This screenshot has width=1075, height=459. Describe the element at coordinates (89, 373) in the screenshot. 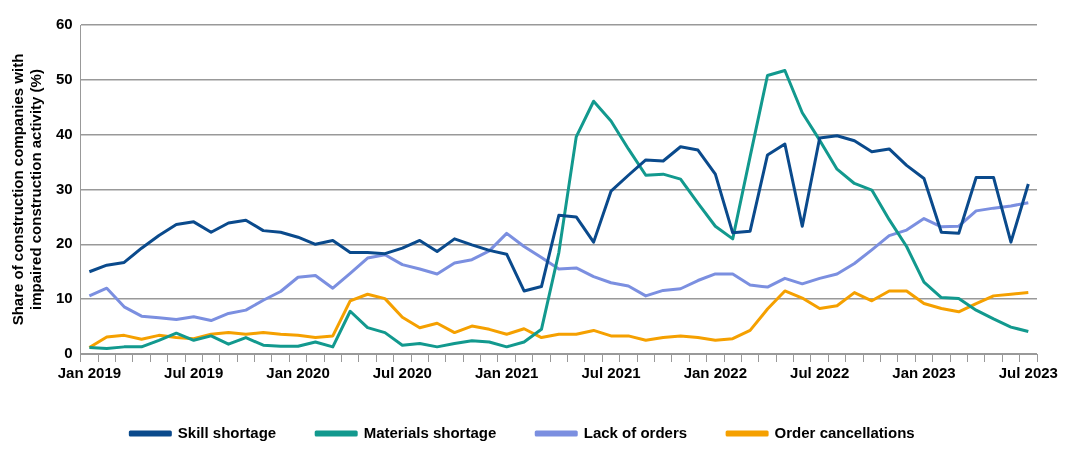

I see `x-tick-label: Jan 2019` at that location.